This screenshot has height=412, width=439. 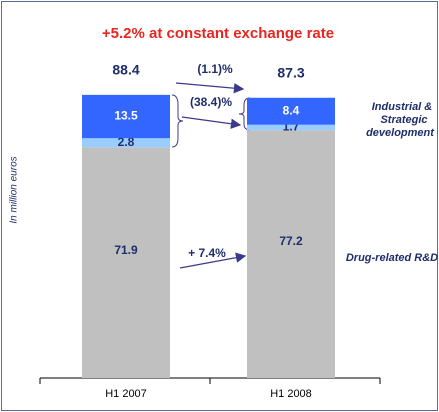 What do you see at coordinates (126, 250) in the screenshot?
I see `value-label: 71.9` at bounding box center [126, 250].